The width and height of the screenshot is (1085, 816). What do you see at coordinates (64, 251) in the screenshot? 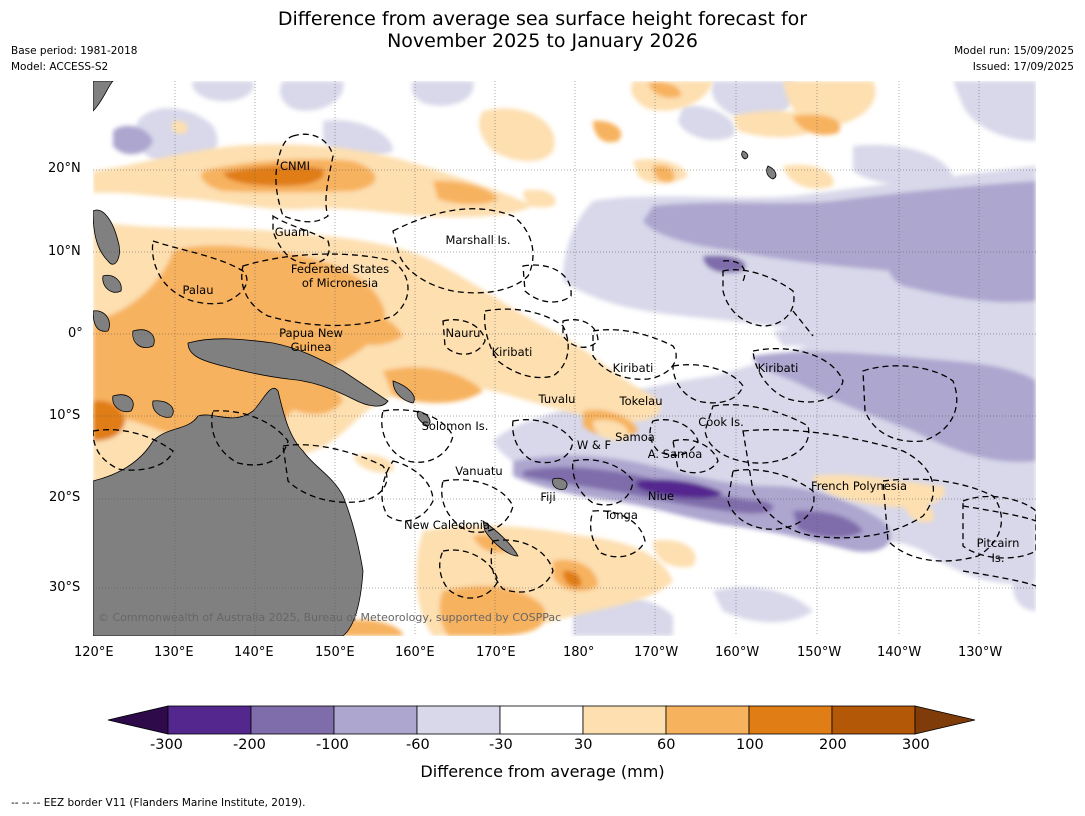
I see `y-tick-10n: 10°N` at bounding box center [64, 251].